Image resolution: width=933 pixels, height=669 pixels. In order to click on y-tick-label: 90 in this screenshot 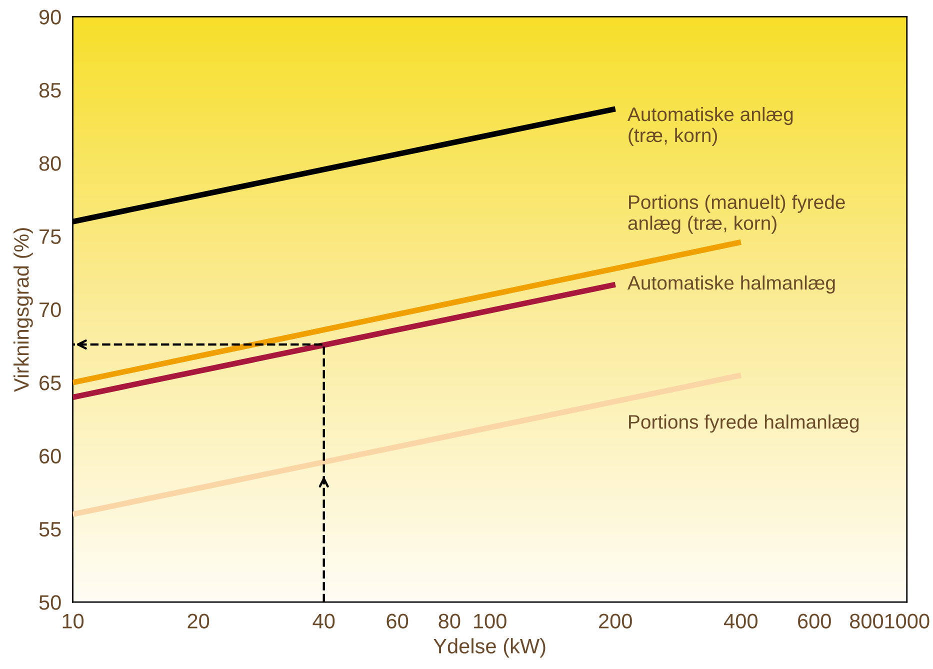, I will do `click(50, 17)`.